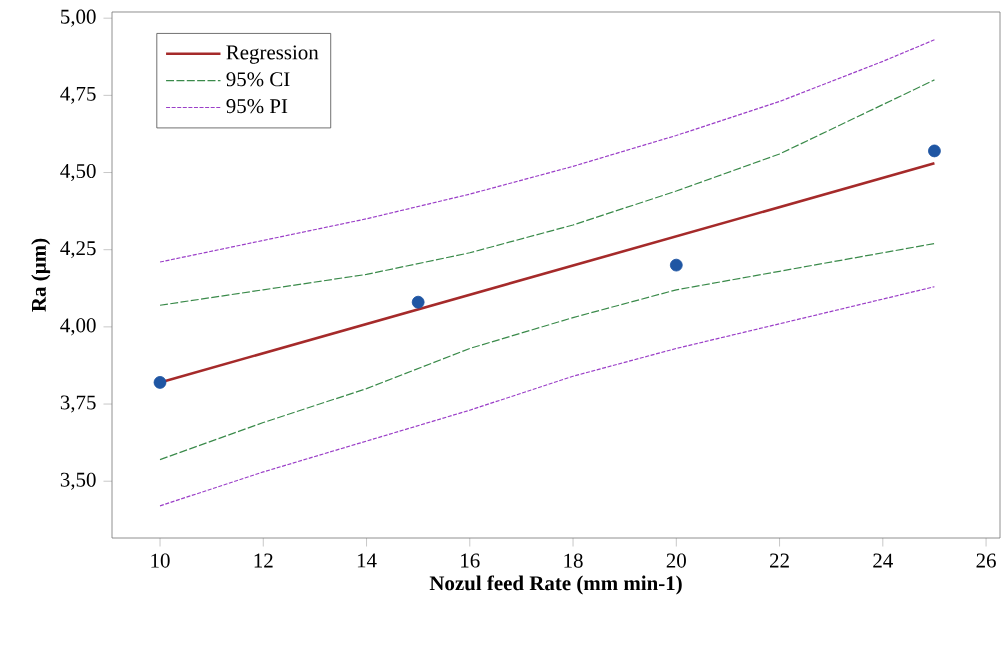  What do you see at coordinates (160, 560) in the screenshot?
I see `x-tick-label: 10` at bounding box center [160, 560].